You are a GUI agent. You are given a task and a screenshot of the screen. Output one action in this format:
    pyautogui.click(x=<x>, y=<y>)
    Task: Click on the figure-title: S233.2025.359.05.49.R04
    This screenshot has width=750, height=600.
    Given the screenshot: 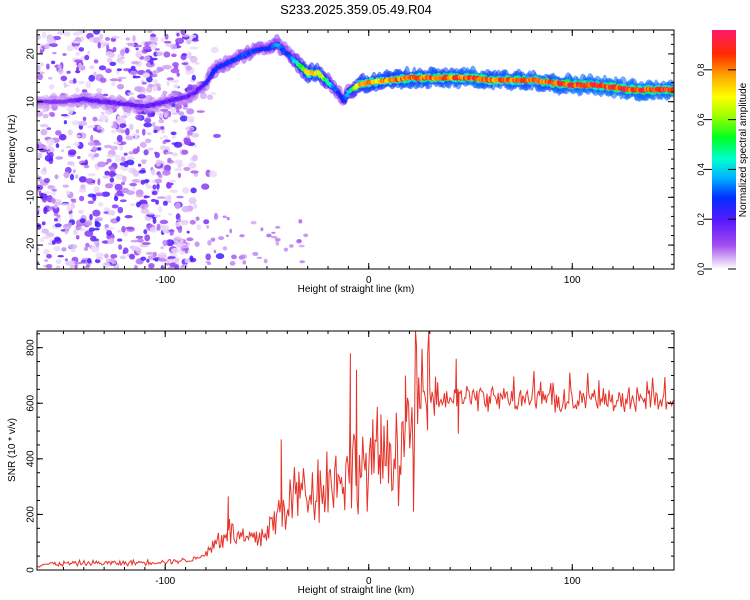 What is the action you would take?
    pyautogui.click(x=356, y=9)
    